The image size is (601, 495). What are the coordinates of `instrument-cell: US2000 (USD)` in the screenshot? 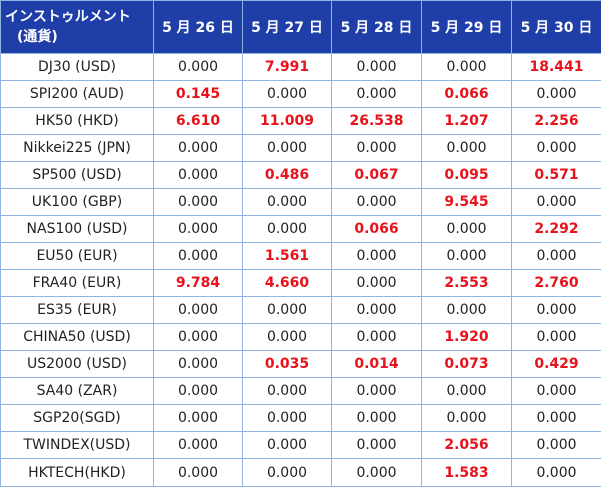 It's located at (77, 364).